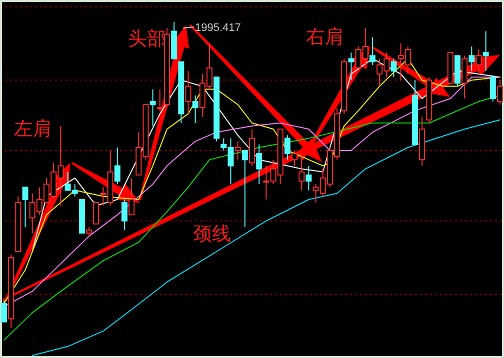  Describe the element at coordinates (212, 234) in the screenshot. I see `annotation: 颈线` at that location.